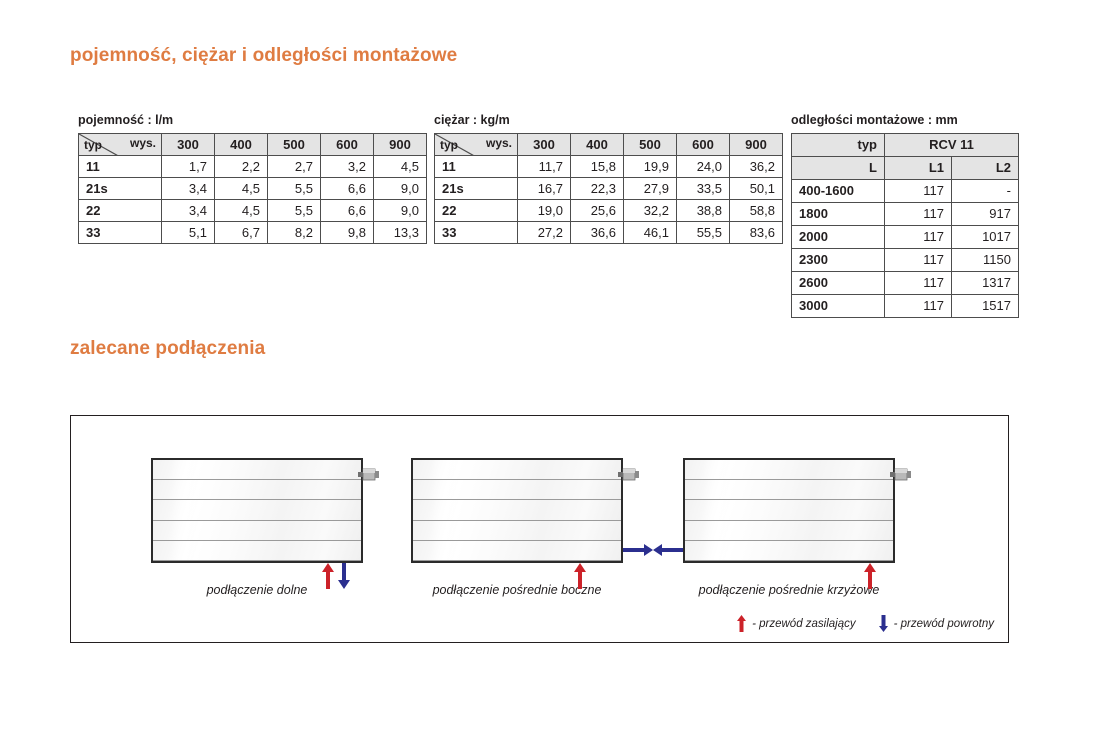 The width and height of the screenshot is (1094, 751). I want to click on table-cell: 2,7, so click(294, 166).